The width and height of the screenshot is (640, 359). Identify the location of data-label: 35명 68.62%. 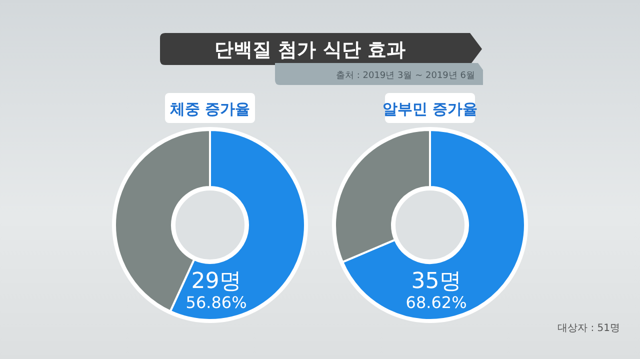
(436, 290).